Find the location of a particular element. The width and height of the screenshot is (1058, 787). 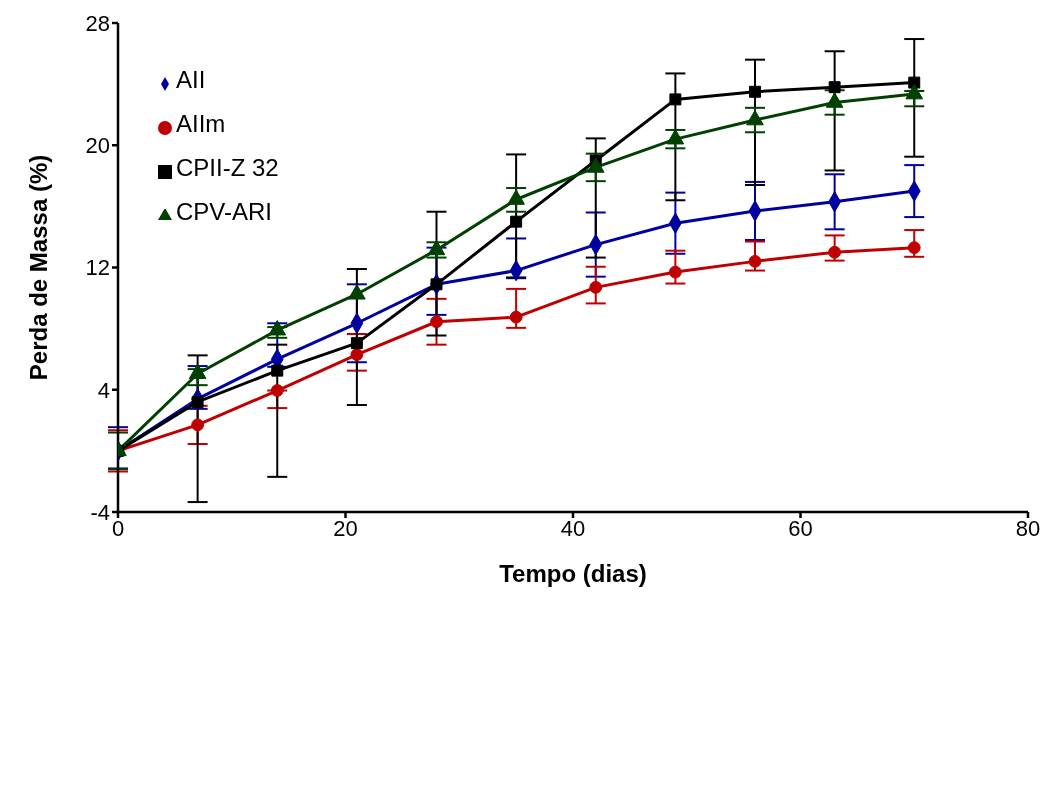

legend-label: CPV-ARI is located at coordinates (224, 211).